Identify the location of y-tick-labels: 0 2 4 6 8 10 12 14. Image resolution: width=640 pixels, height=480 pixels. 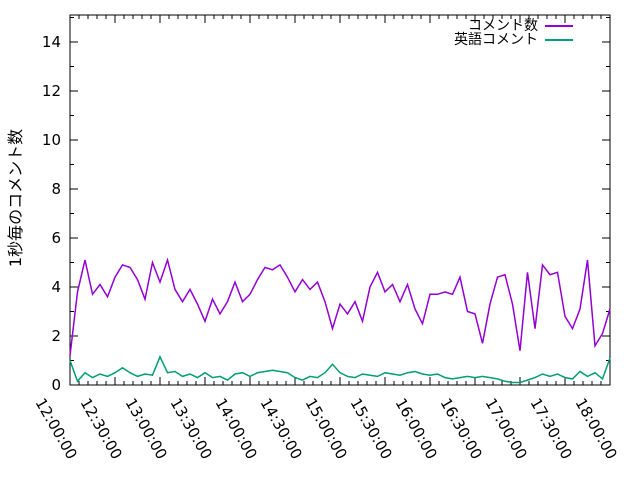
(51, 213).